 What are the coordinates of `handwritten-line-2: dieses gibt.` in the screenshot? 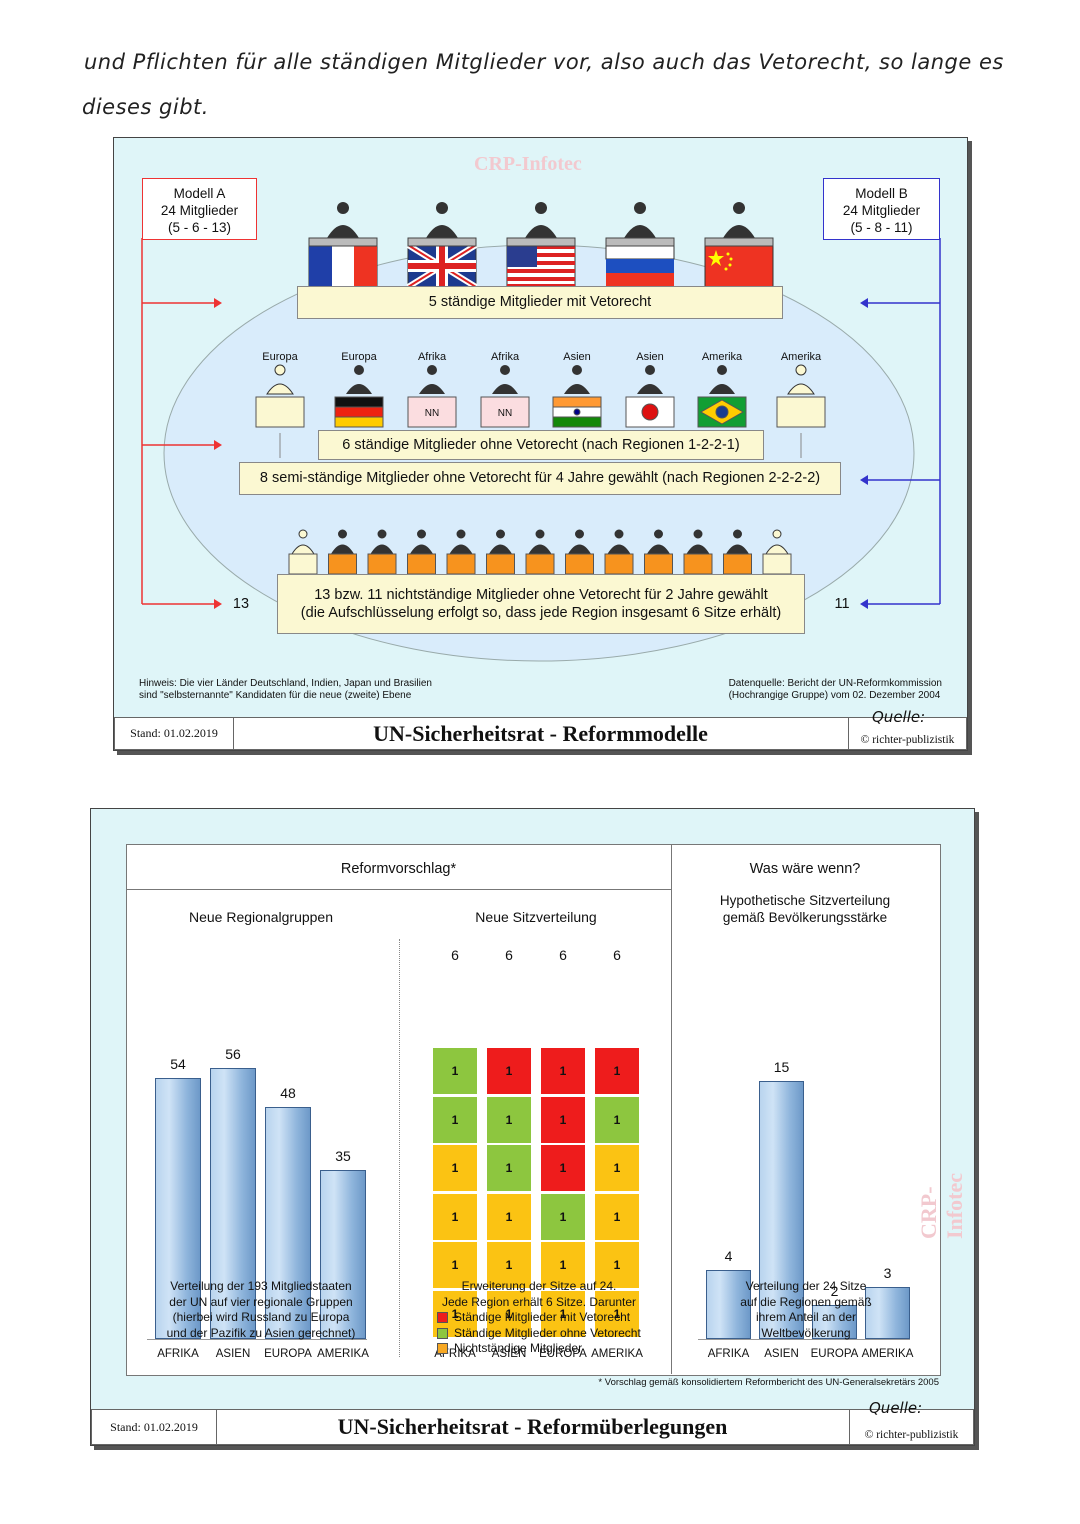 It's located at (145, 107).